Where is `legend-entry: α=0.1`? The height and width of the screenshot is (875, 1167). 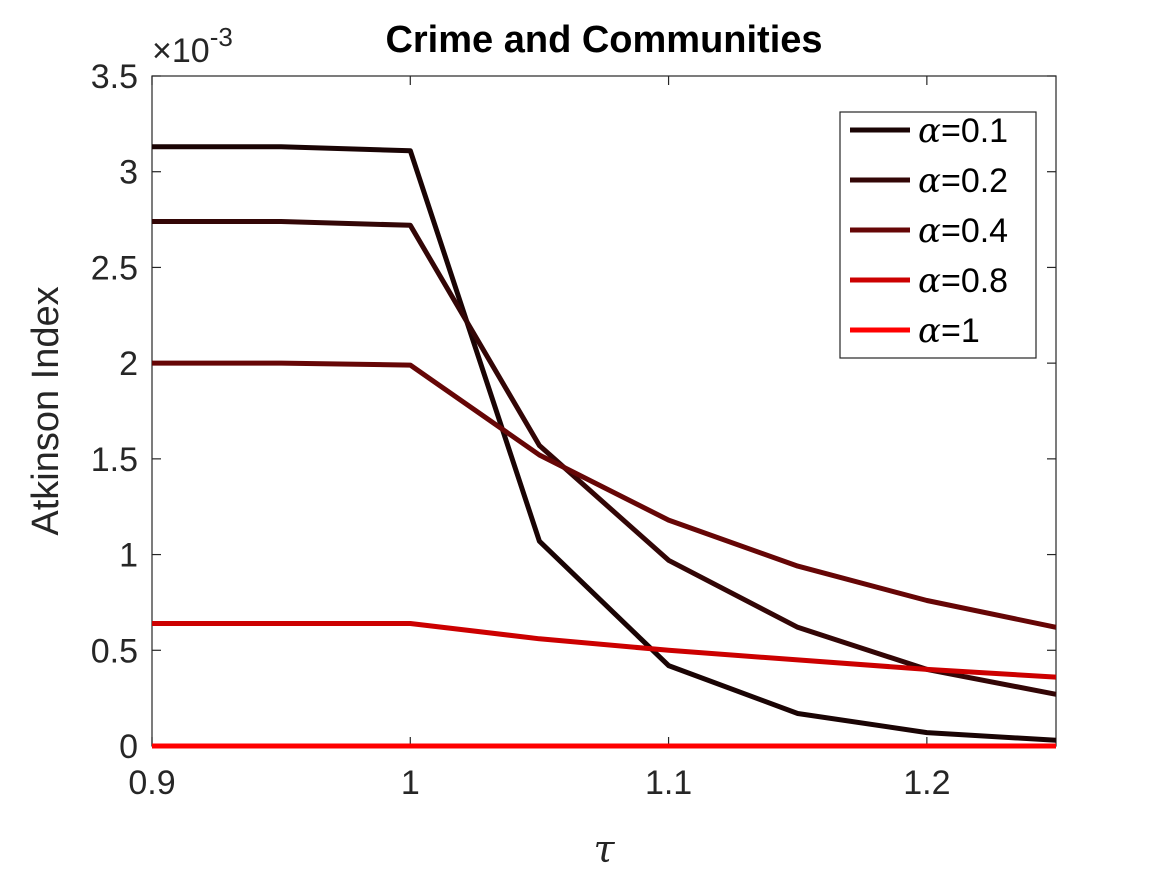
legend-entry: α=0.1 is located at coordinates (963, 131).